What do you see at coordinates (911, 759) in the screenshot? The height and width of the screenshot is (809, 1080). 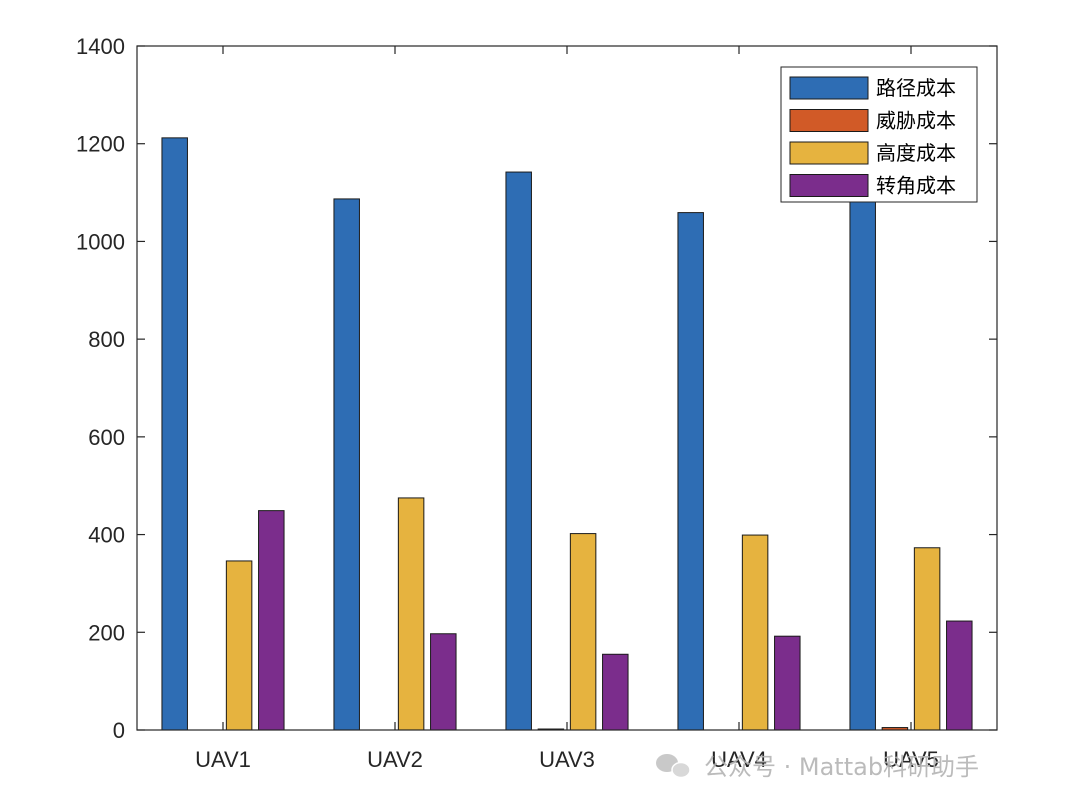 I see `x-tick-label: UAV5` at bounding box center [911, 759].